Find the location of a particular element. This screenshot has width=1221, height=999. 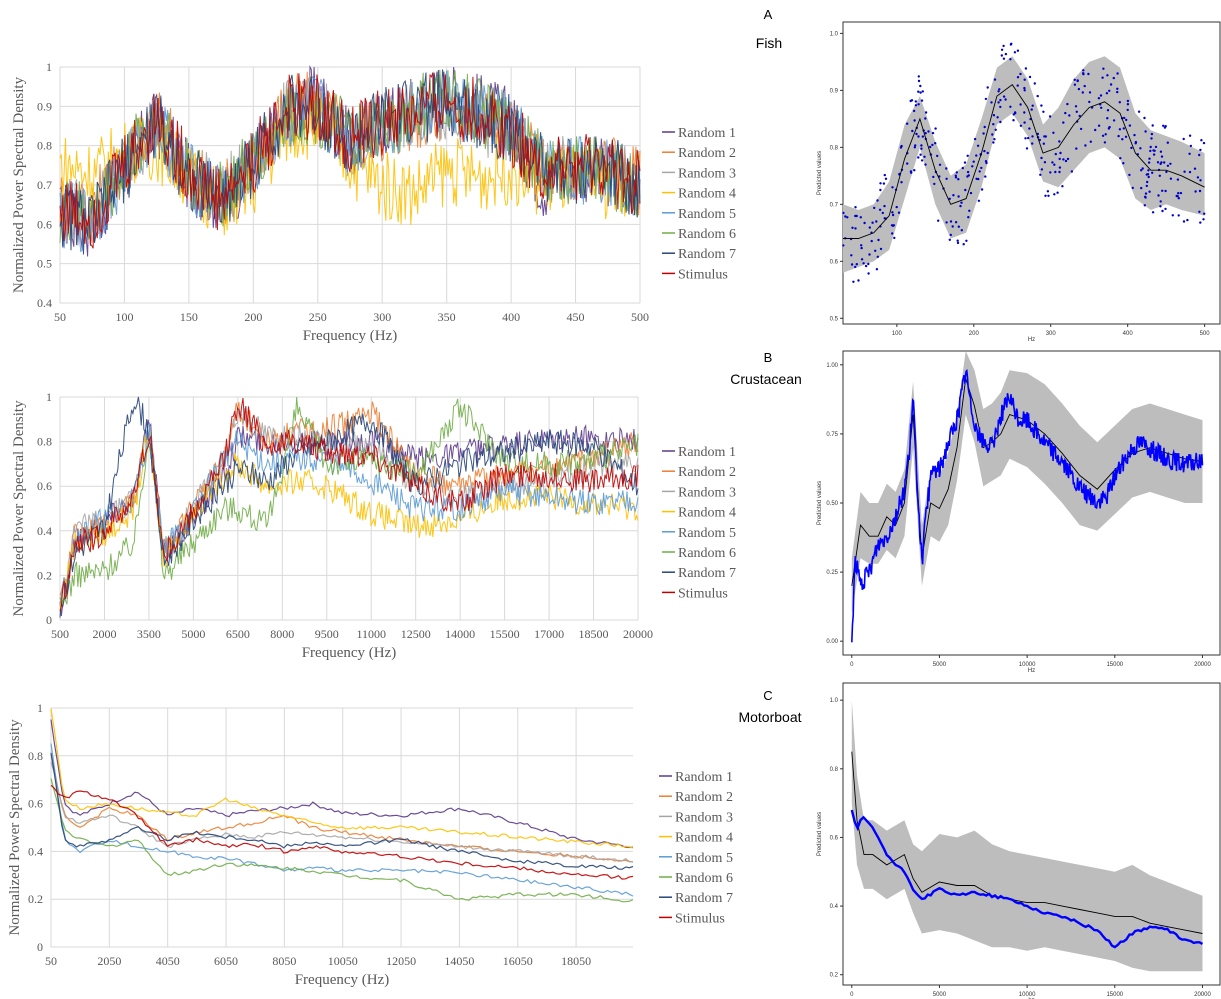

legend-entry: Stimulus is located at coordinates (700, 918).